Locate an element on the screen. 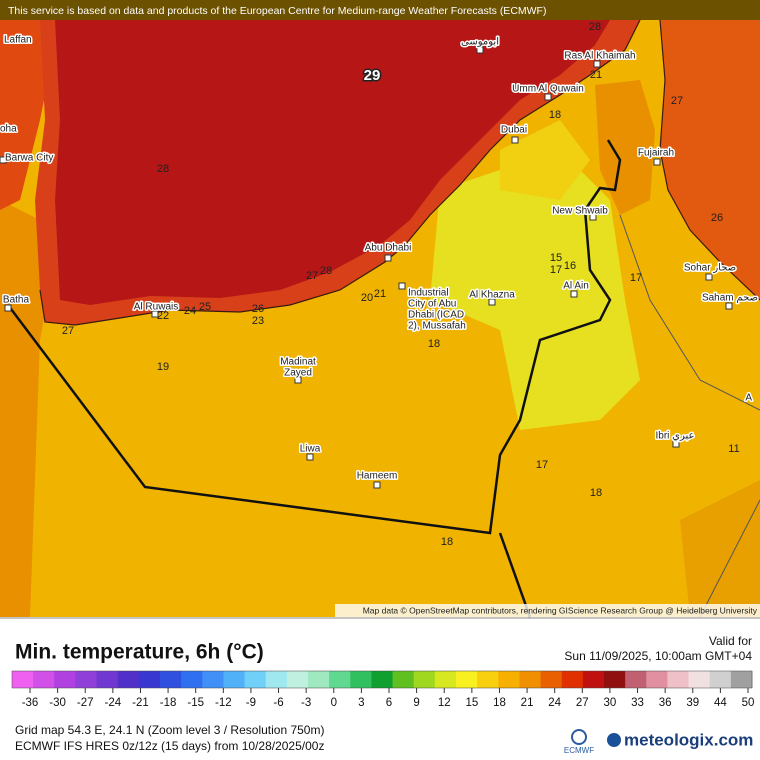 Image resolution: width=760 pixels, height=760 pixels. place-label: Umm Al Quwain is located at coordinates (548, 89).